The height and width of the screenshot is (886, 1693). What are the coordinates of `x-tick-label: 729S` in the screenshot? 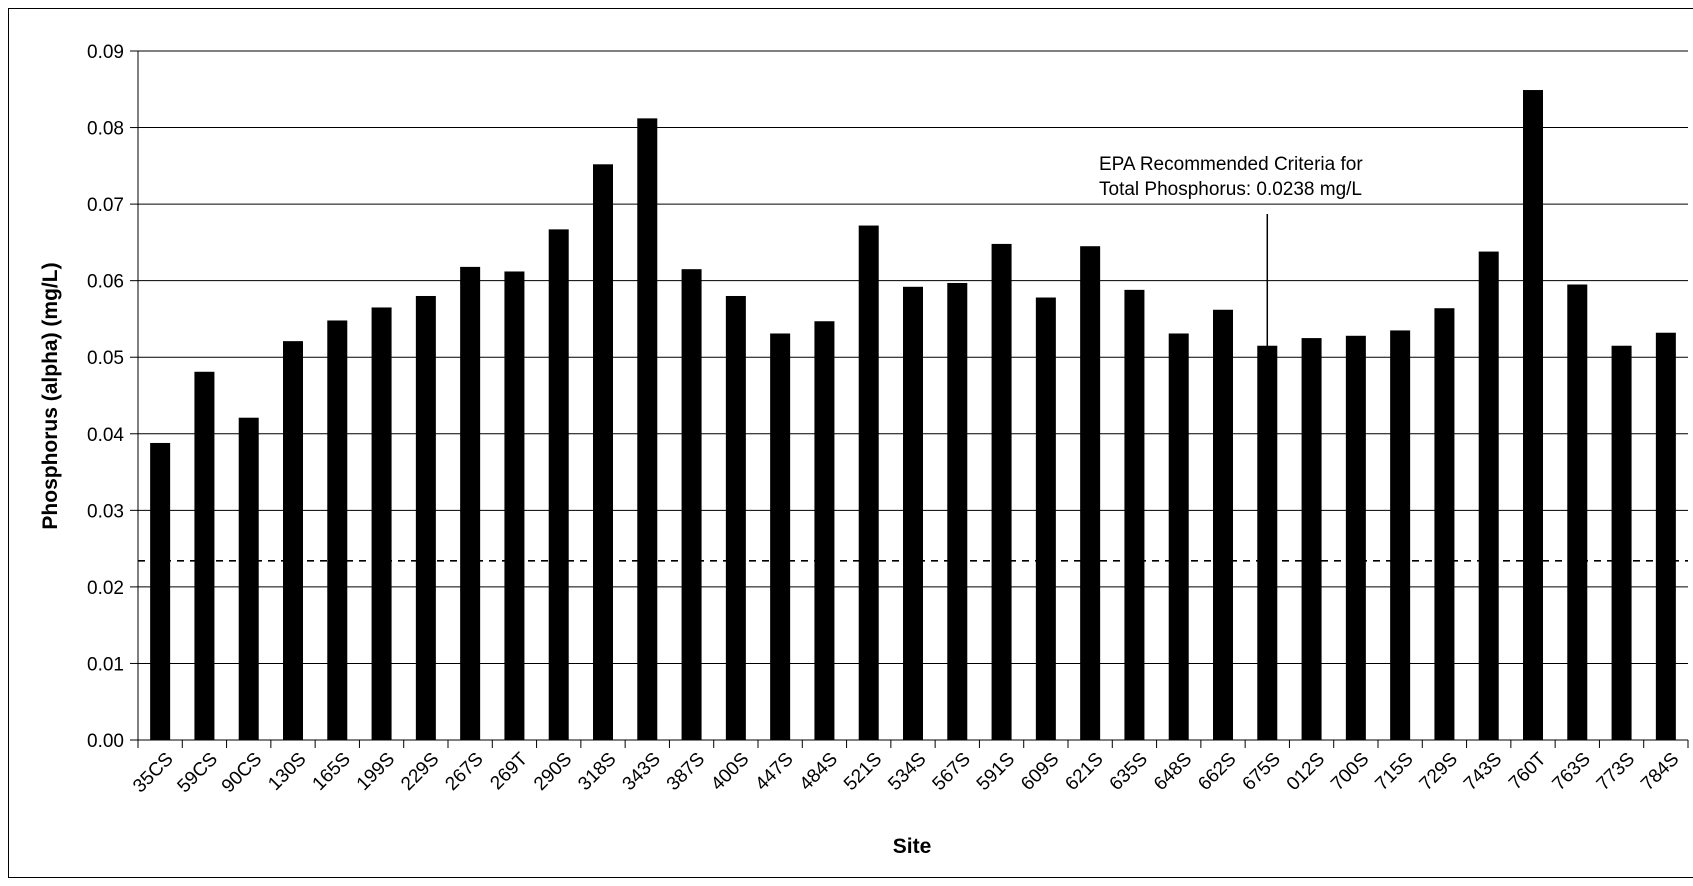 It's located at (1439, 772).